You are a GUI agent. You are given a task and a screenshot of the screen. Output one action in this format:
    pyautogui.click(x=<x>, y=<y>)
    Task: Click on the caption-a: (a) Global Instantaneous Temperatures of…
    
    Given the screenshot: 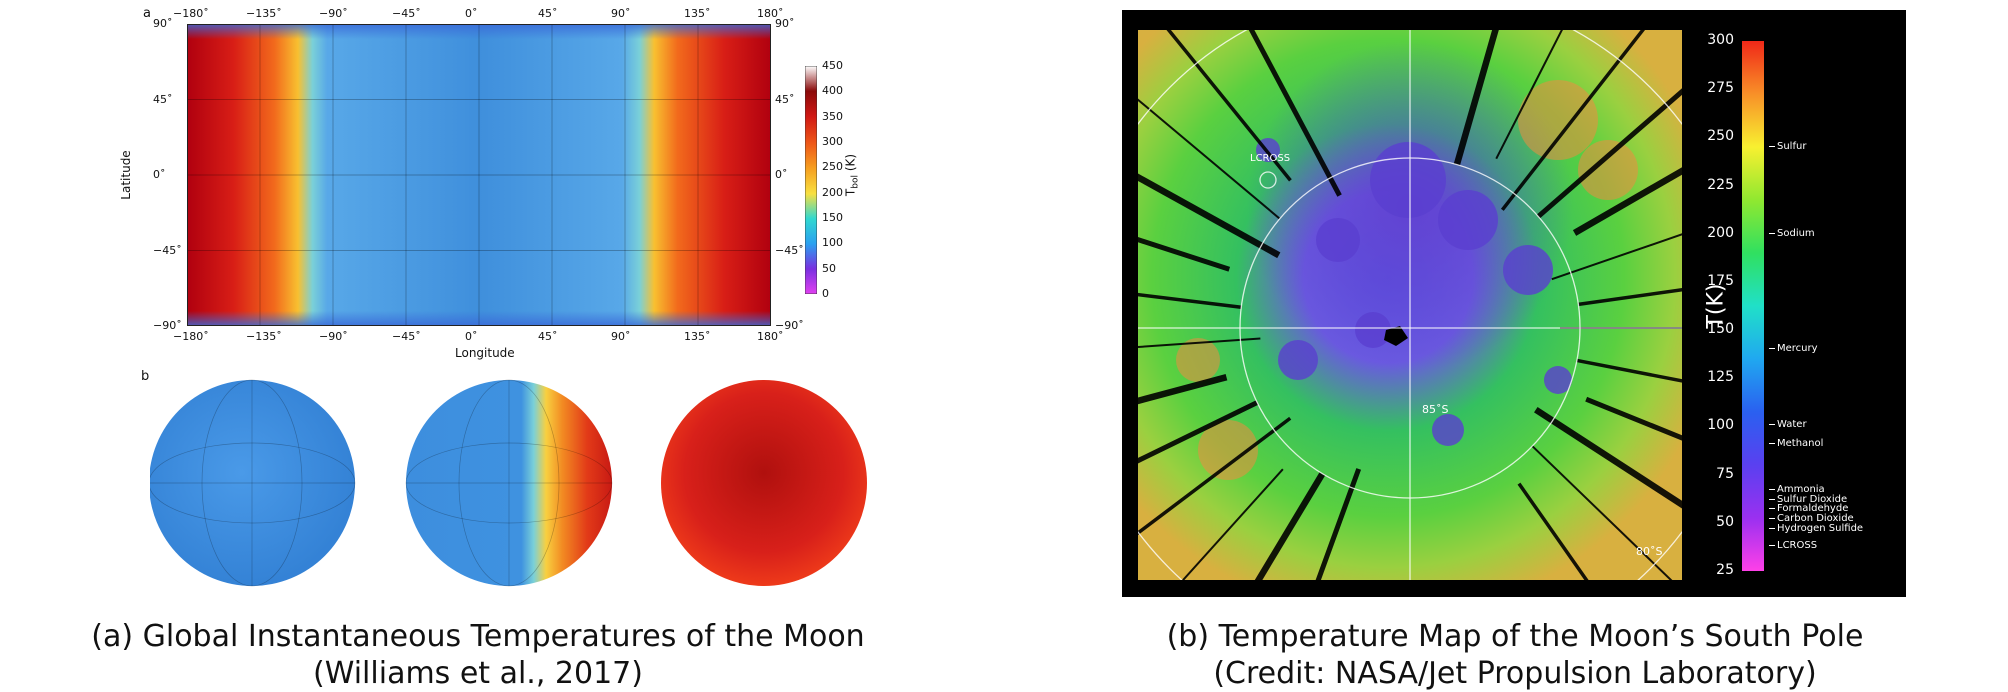 What is the action you would take?
    pyautogui.click(x=478, y=655)
    